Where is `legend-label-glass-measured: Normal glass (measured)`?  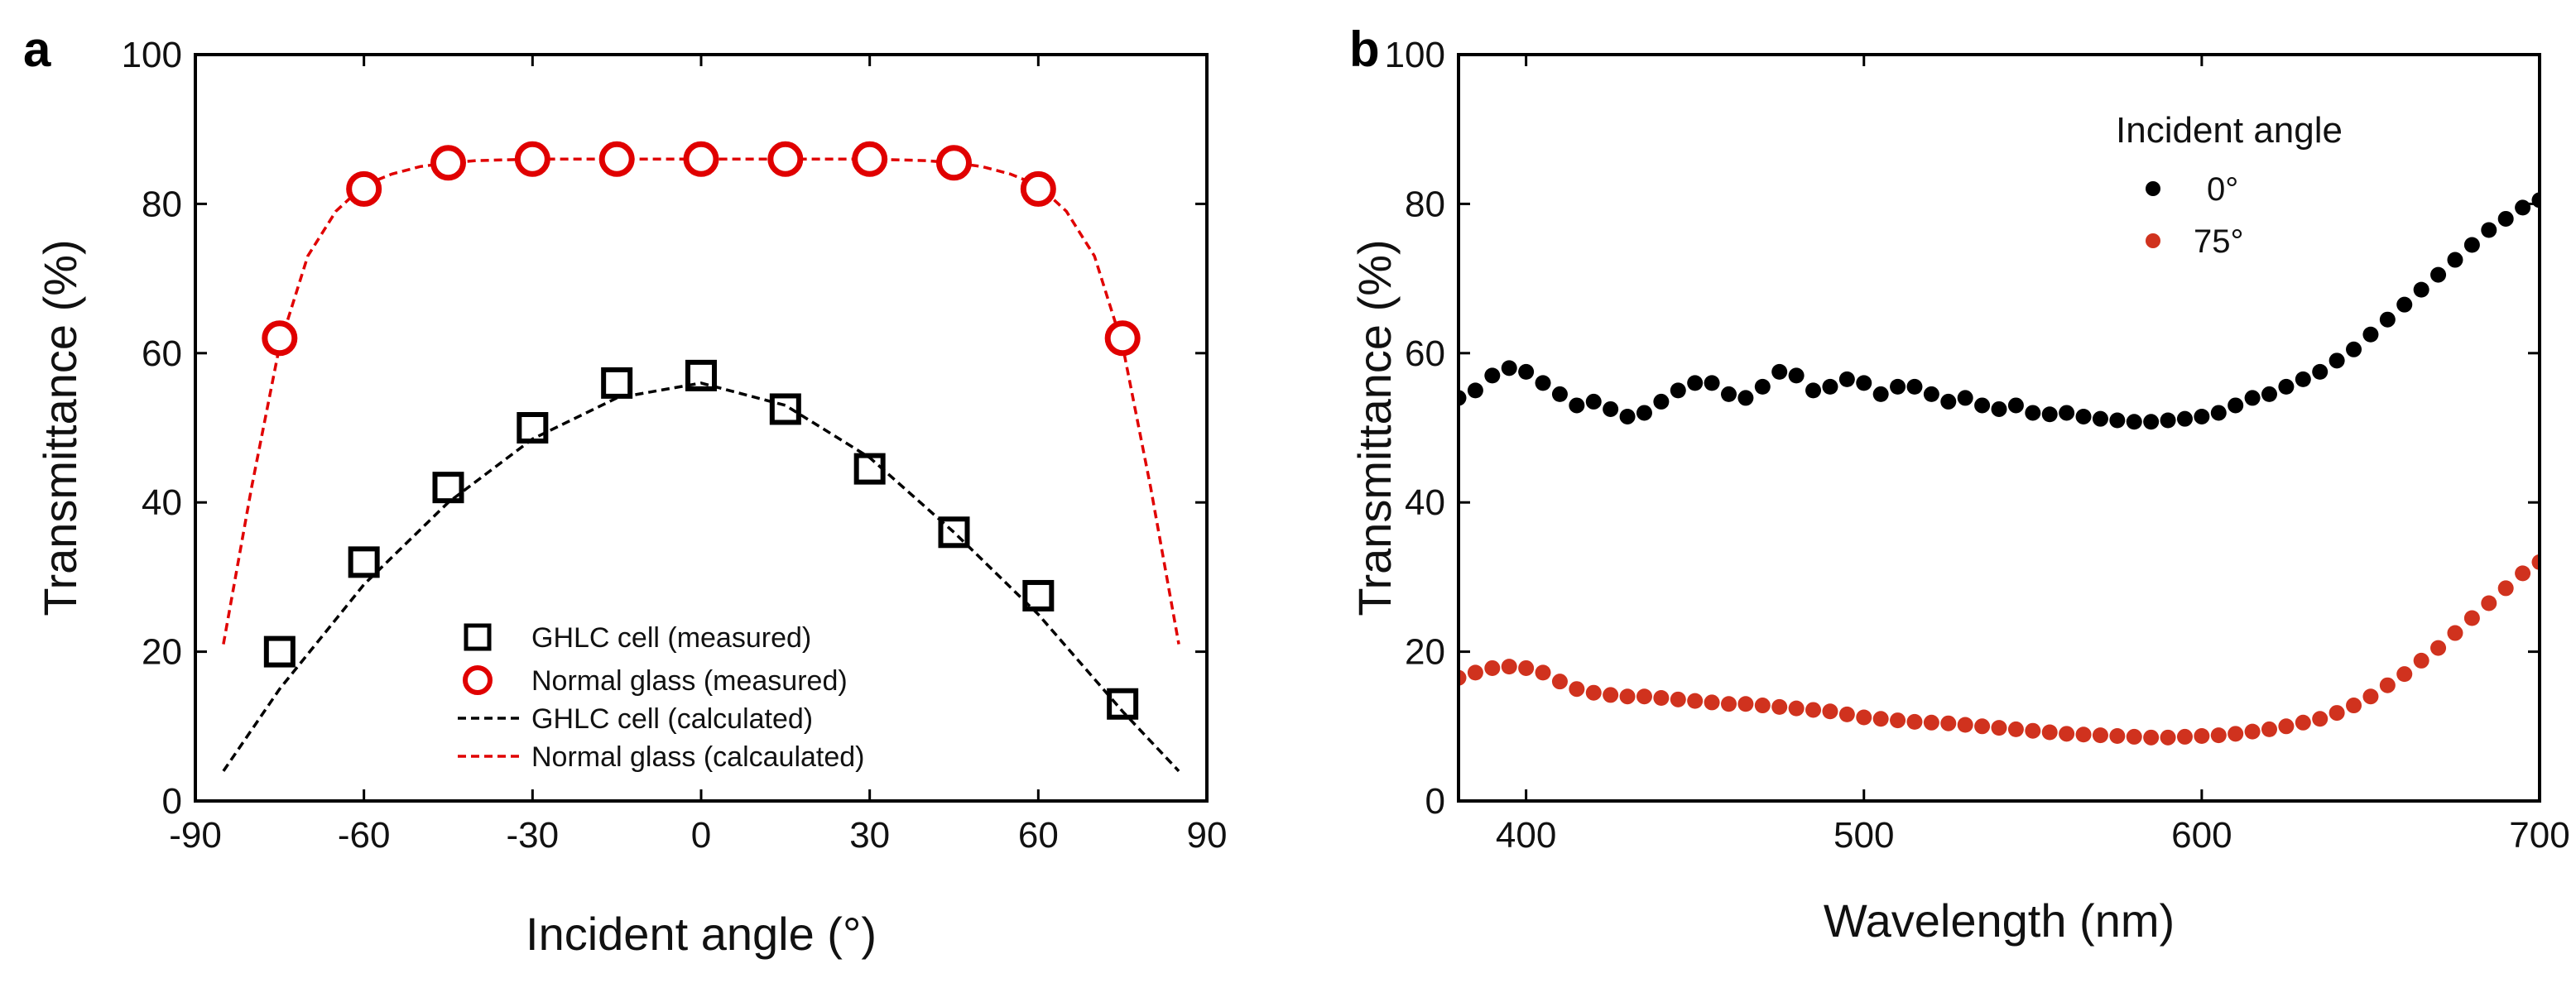
legend-label-glass-measured: Normal glass (measured) is located at coordinates (689, 681).